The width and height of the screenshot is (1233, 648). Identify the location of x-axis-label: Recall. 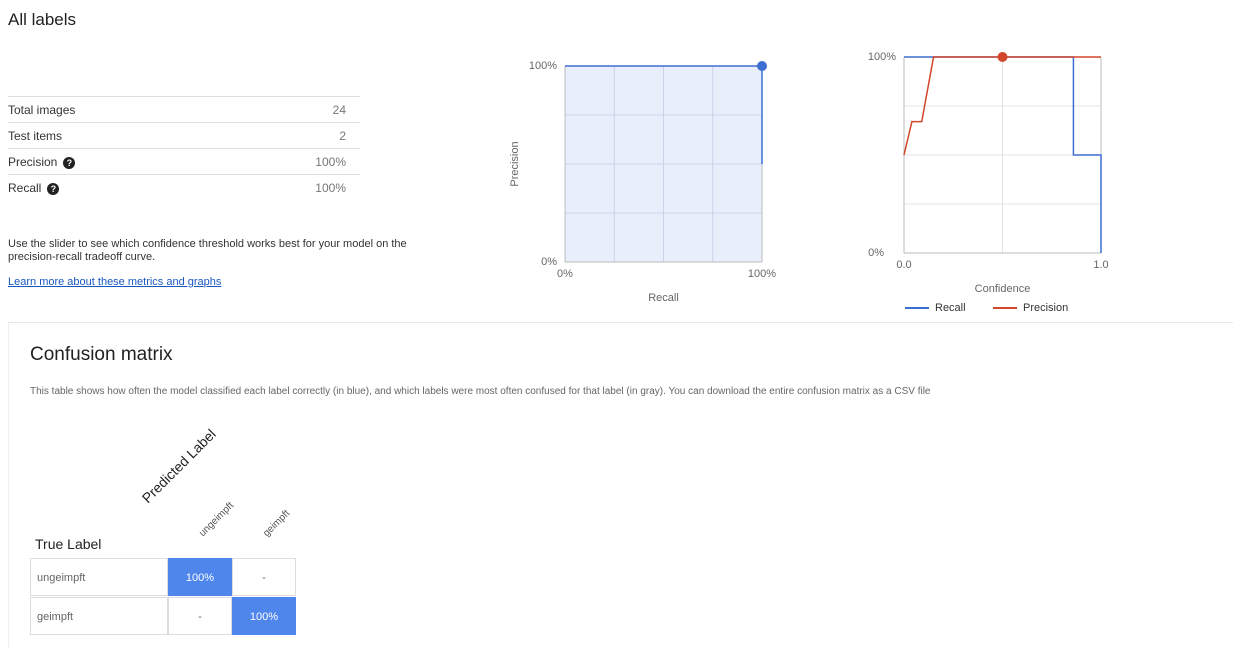
(663, 298).